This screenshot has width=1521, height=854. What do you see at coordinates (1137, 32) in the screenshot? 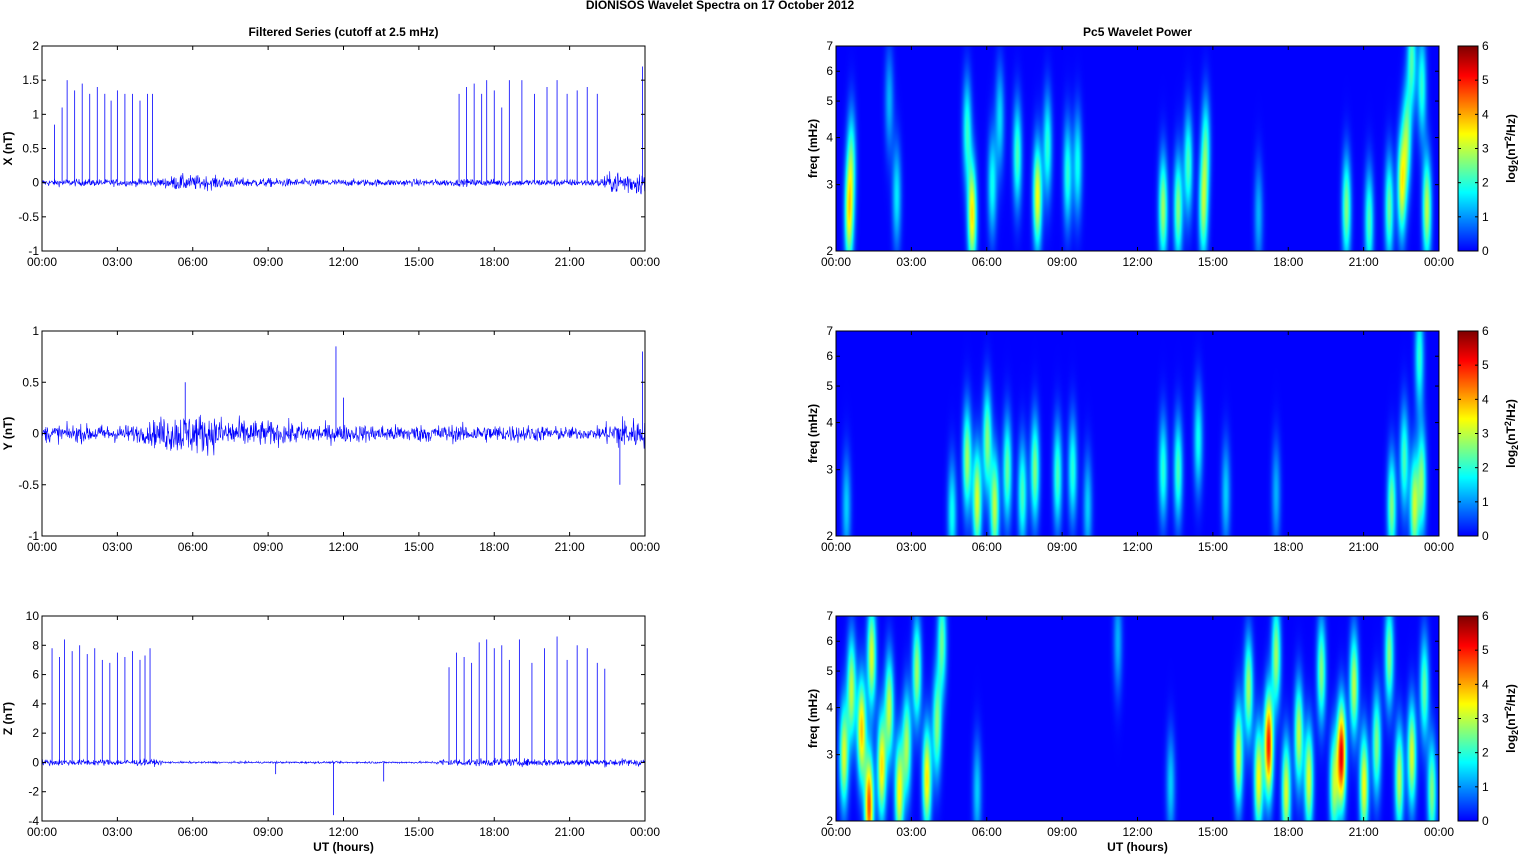
I see `panel-title: Pc5 Wavelet Power` at bounding box center [1137, 32].